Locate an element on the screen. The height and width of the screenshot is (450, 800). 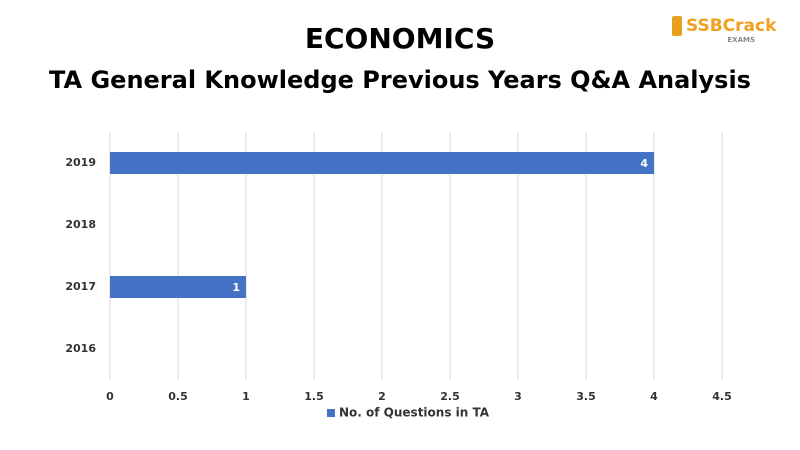
x-tick-label: 3.5 is located at coordinates (586, 396).